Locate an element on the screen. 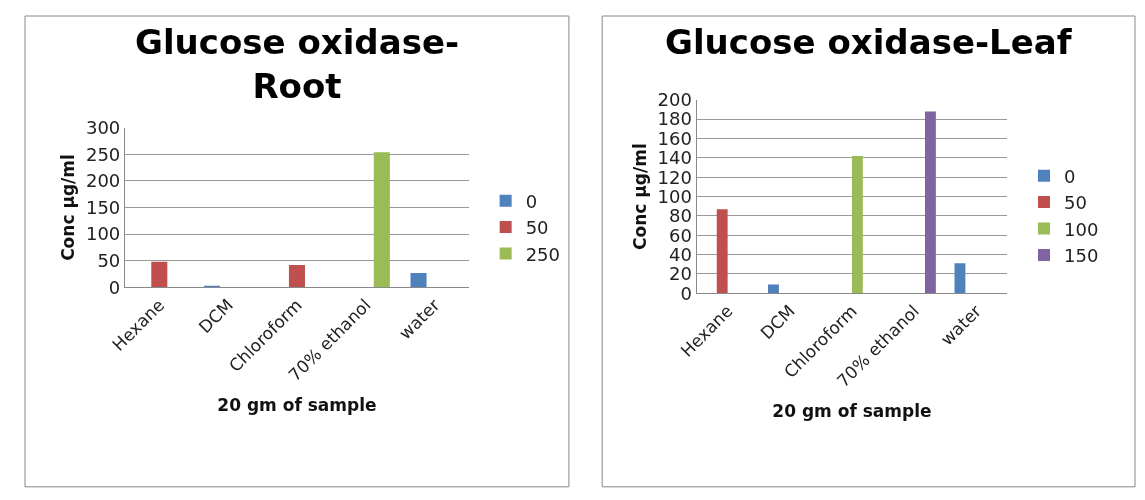 Image resolution: width=1145 pixels, height=500 pixels. y-tick-label: 160 is located at coordinates (674, 138).